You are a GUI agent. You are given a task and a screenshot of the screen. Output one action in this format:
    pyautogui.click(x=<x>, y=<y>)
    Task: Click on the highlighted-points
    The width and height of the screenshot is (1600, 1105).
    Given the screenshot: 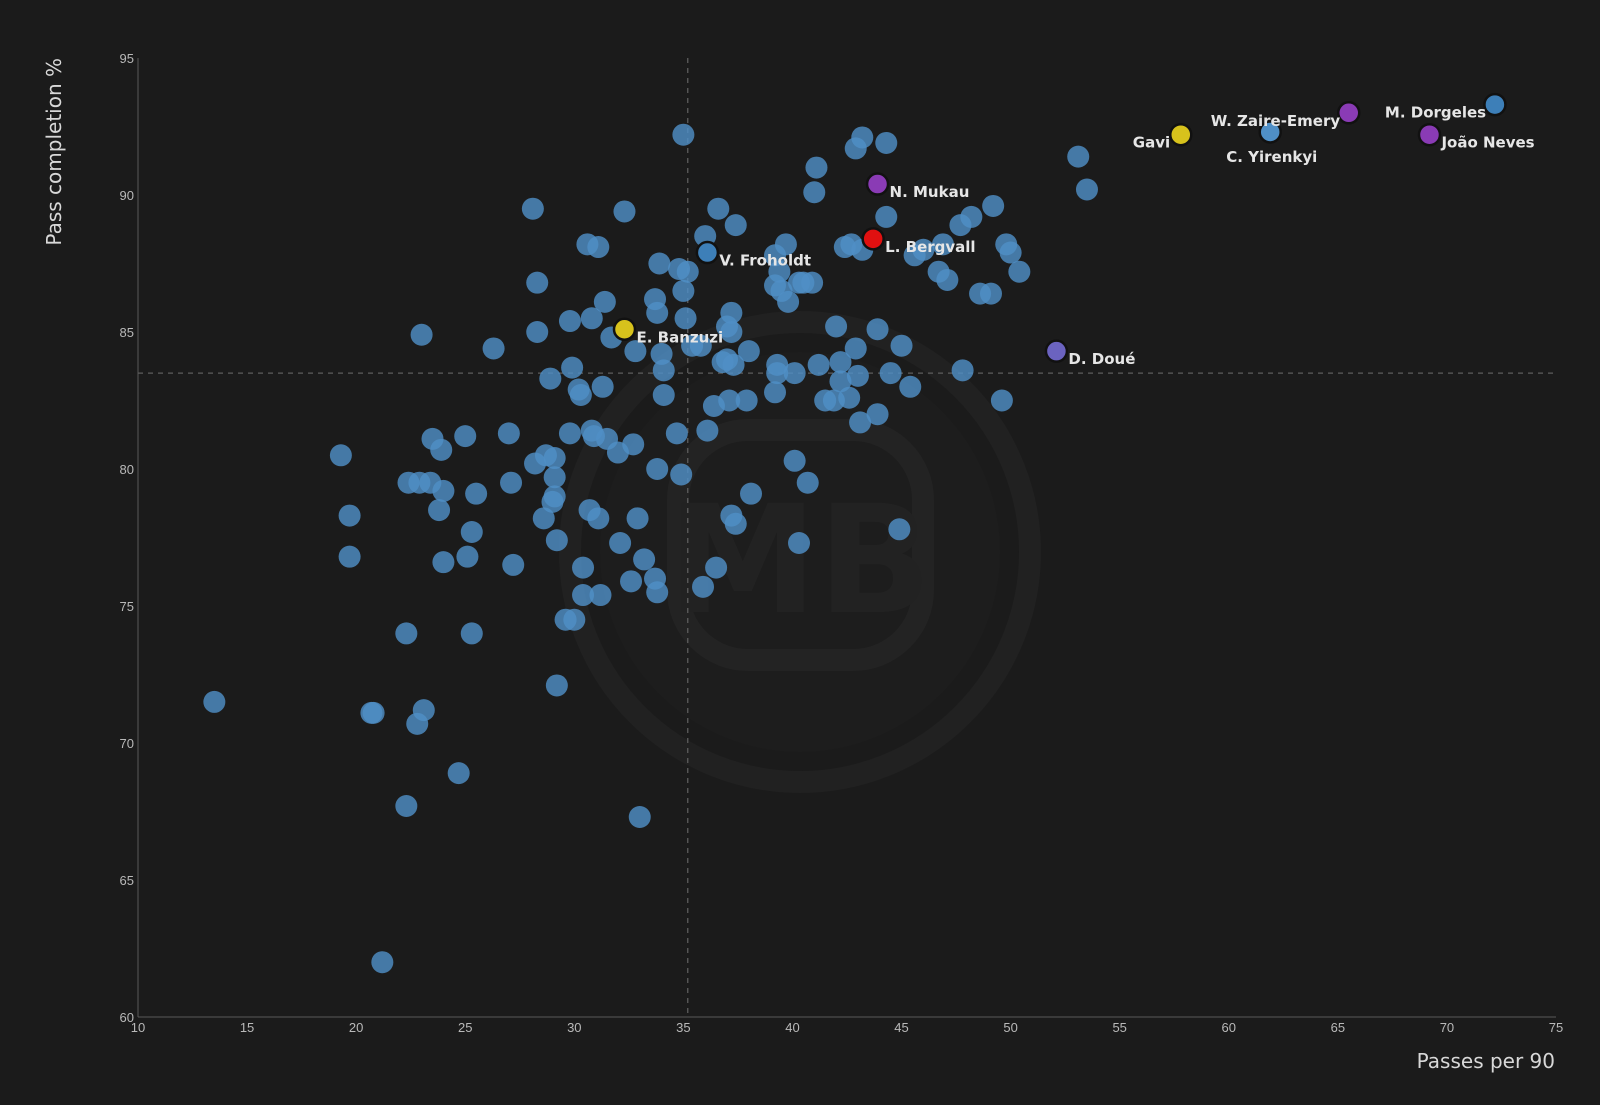 What is the action you would take?
    pyautogui.click(x=1059, y=227)
    